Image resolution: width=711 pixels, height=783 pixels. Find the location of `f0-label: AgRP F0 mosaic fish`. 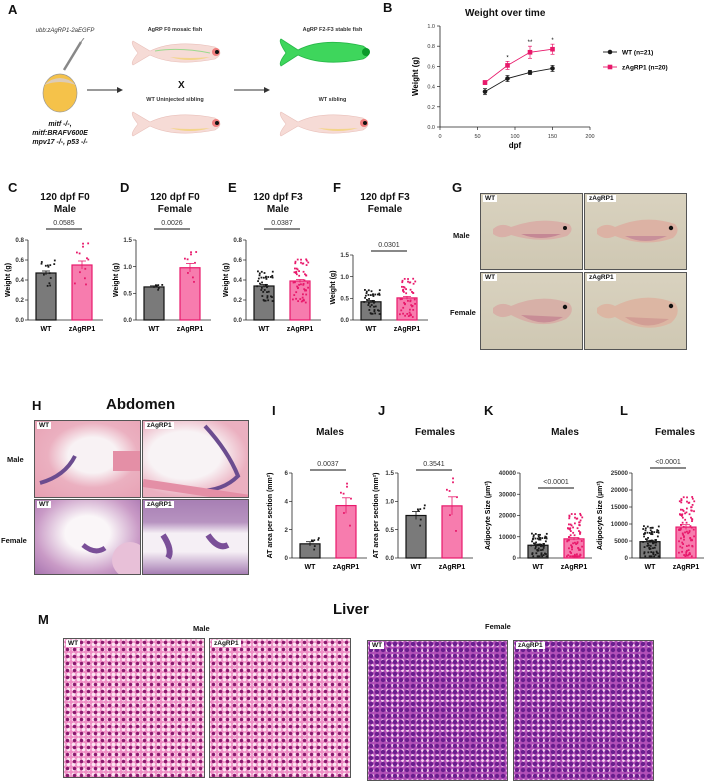

f0-label: AgRP F0 mosaic fish is located at coordinates (175, 30).